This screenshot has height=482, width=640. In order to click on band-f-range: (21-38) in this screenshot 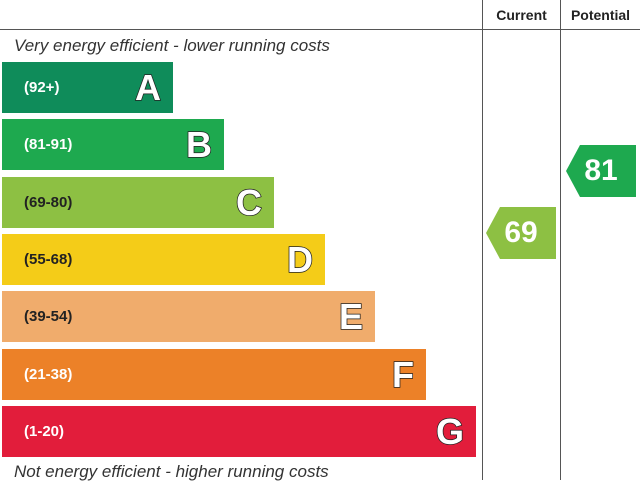, I will do `click(48, 374)`.